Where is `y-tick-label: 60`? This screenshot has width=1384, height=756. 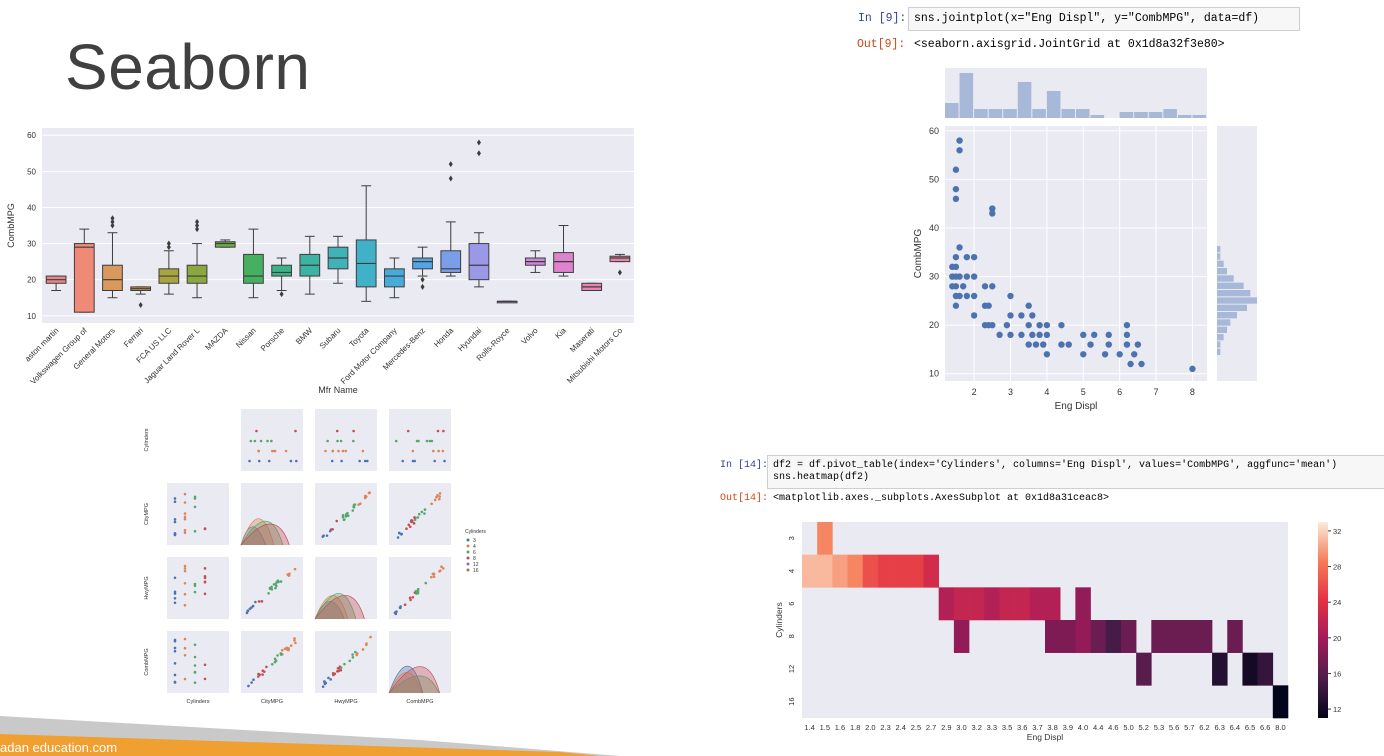 y-tick-label: 60 is located at coordinates (31, 135).